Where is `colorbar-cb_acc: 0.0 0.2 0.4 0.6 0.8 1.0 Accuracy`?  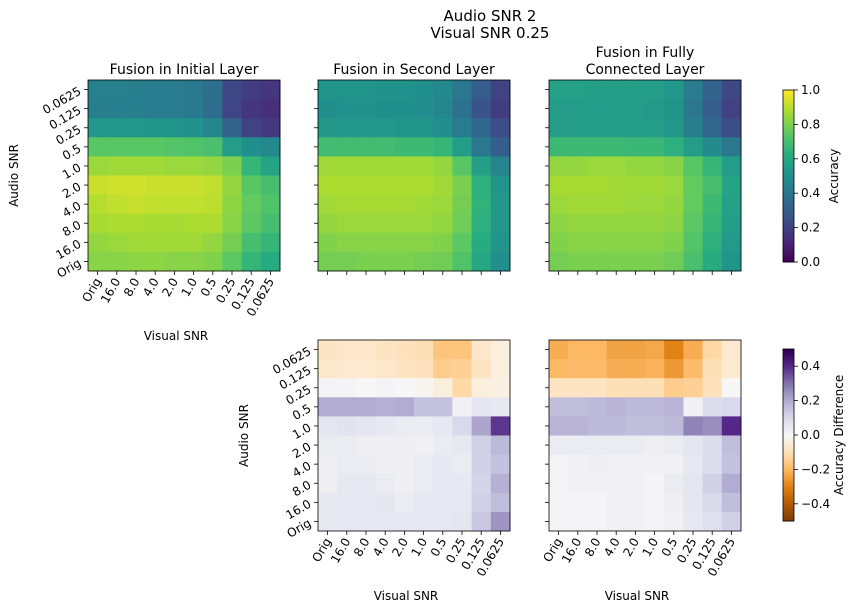
colorbar-cb_acc: 0.0 0.2 0.4 0.6 0.8 1.0 Accuracy is located at coordinates (811, 176).